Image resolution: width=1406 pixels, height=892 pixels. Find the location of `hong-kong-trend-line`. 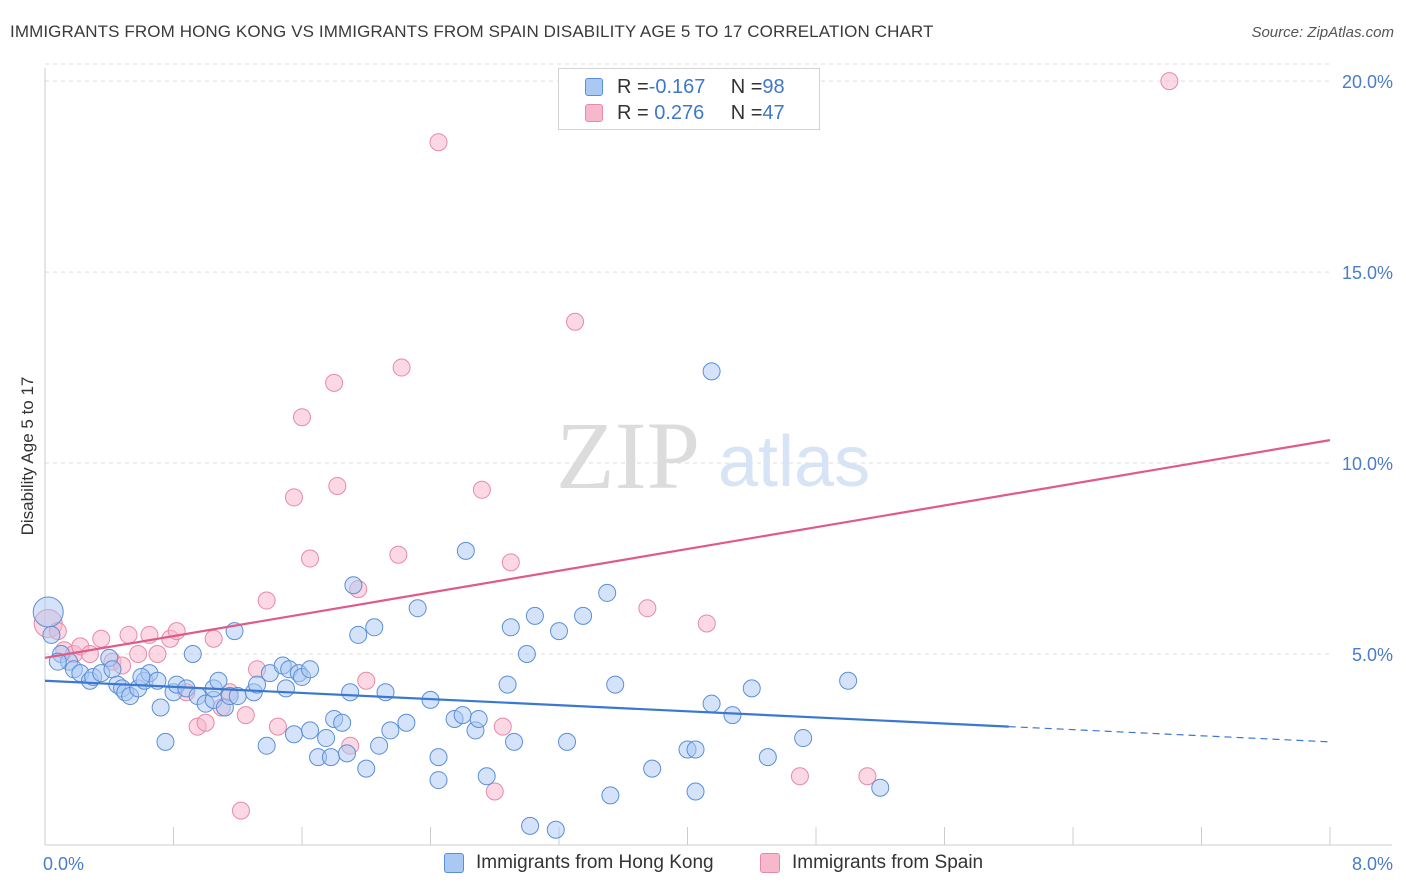

hong-kong-trend-line is located at coordinates (526, 703).